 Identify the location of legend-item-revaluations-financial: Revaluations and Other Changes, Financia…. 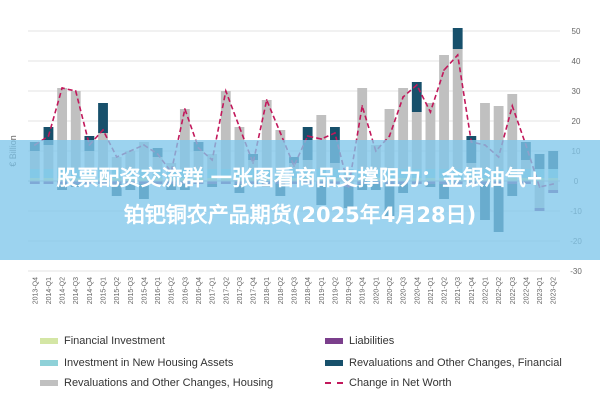
(443, 363).